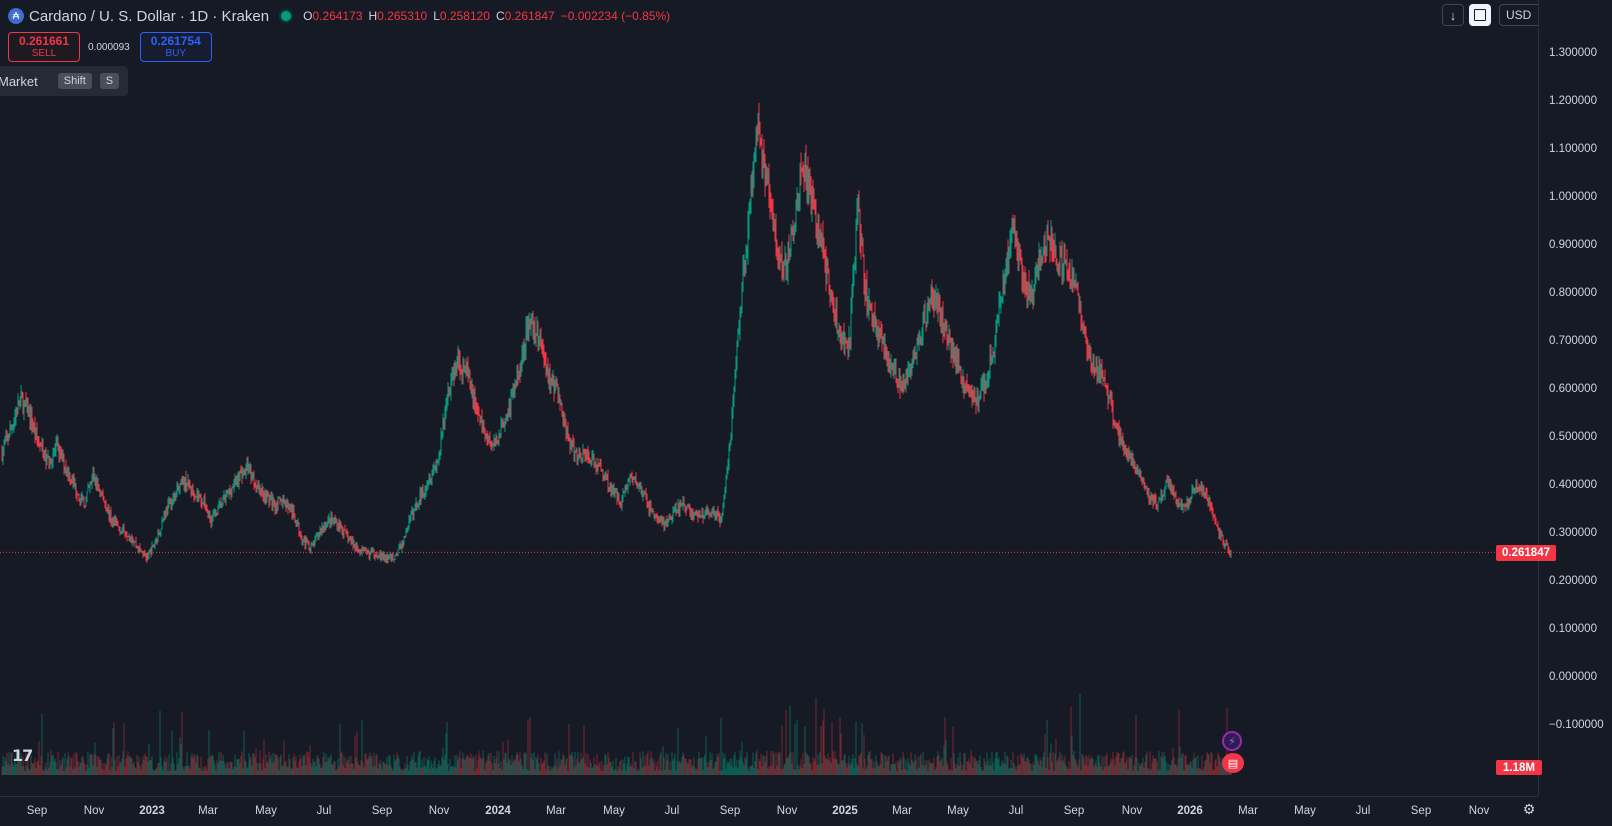  What do you see at coordinates (286, 16) in the screenshot?
I see `market-status-icon` at bounding box center [286, 16].